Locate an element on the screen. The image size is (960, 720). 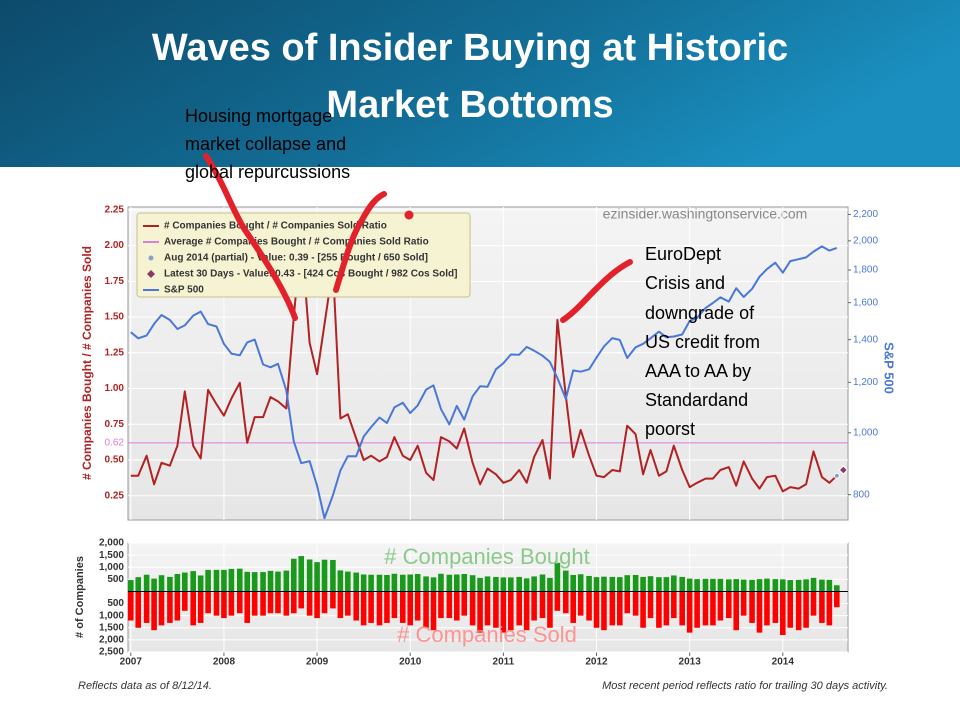
y2-tick-label: 1,000 is located at coordinates (865, 432).